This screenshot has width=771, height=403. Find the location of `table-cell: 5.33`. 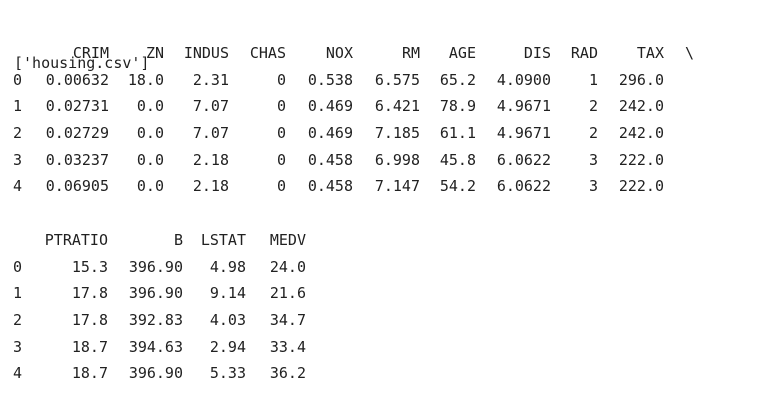

table-cell: 5.33 is located at coordinates (227, 373).